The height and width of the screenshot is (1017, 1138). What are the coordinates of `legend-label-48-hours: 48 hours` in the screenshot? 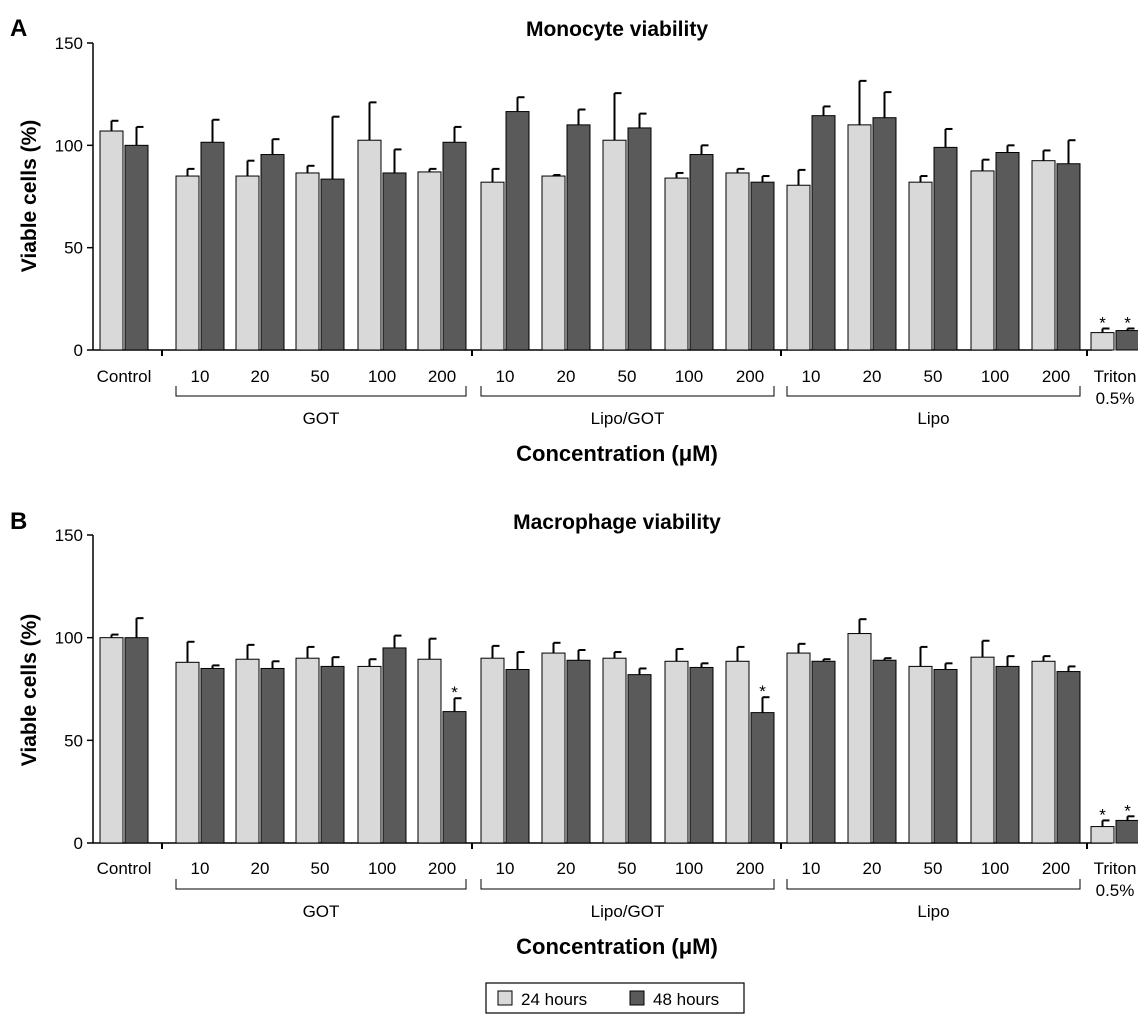 It's located at (686, 999).